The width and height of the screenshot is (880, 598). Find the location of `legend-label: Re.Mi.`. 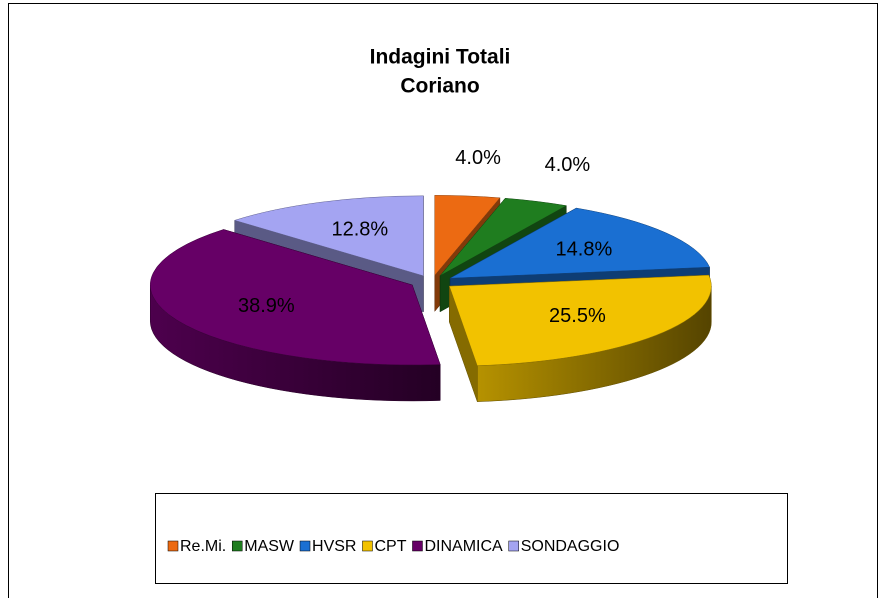

legend-label: Re.Mi. is located at coordinates (203, 546).